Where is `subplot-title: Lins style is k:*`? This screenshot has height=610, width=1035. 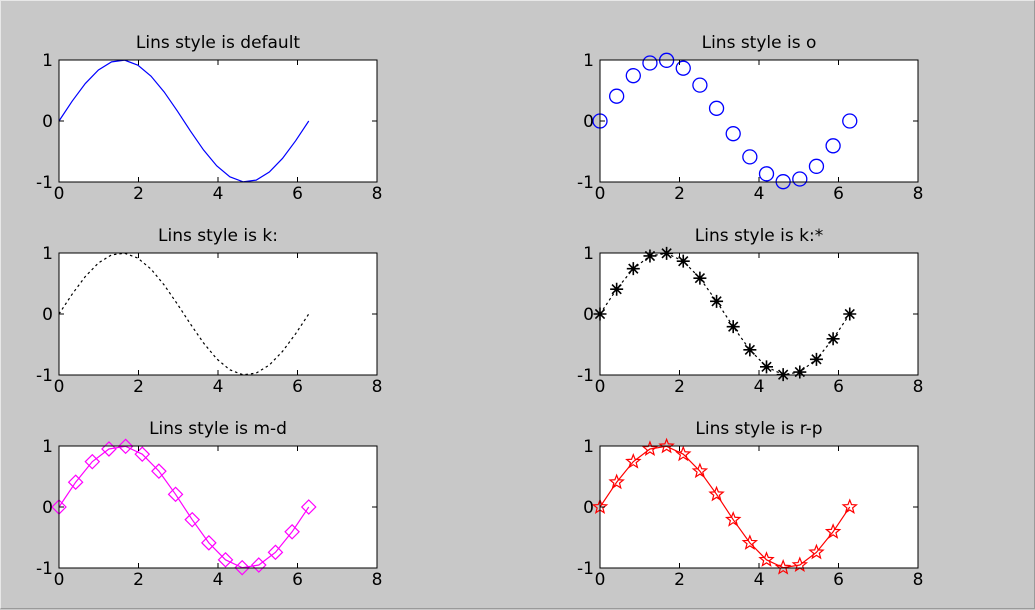 subplot-title: Lins style is k:* is located at coordinates (759, 236).